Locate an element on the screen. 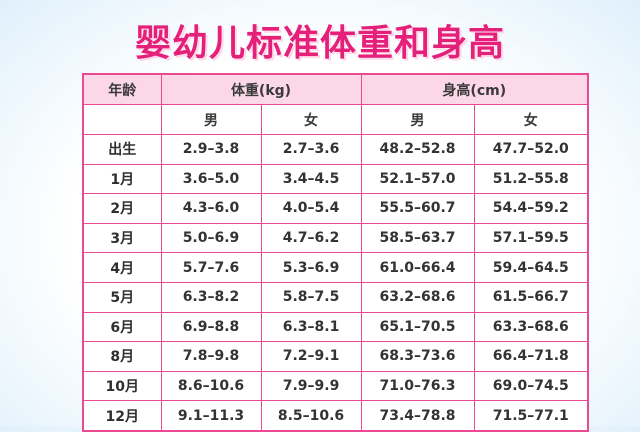 The image size is (640, 432). table-row: 4月 5.7–7.6 5.3–6.9 61.0–66.4 59.4–64.5 is located at coordinates (335, 267).